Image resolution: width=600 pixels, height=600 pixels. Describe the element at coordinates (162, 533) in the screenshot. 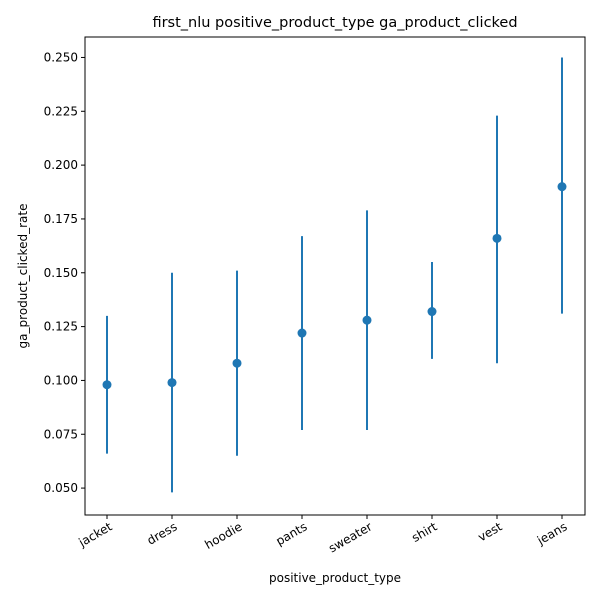

I see `x-tick-label: dress` at that location.